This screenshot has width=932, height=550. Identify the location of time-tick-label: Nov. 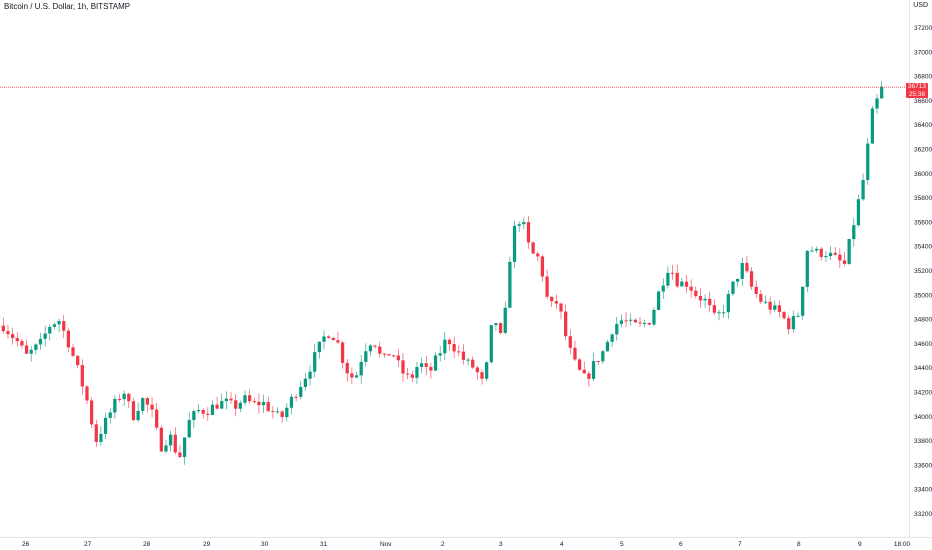
(386, 544).